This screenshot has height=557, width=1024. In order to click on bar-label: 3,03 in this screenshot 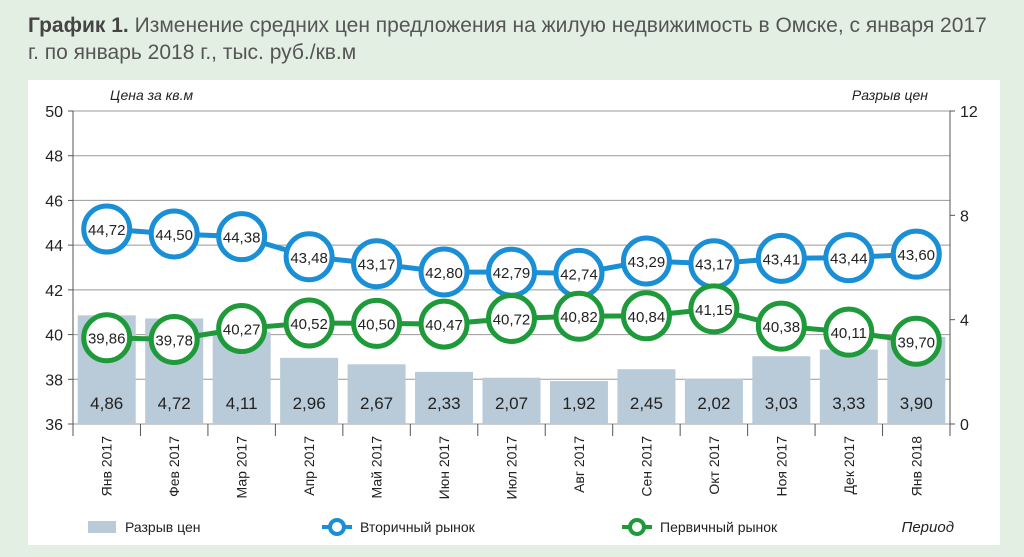, I will do `click(781, 403)`.